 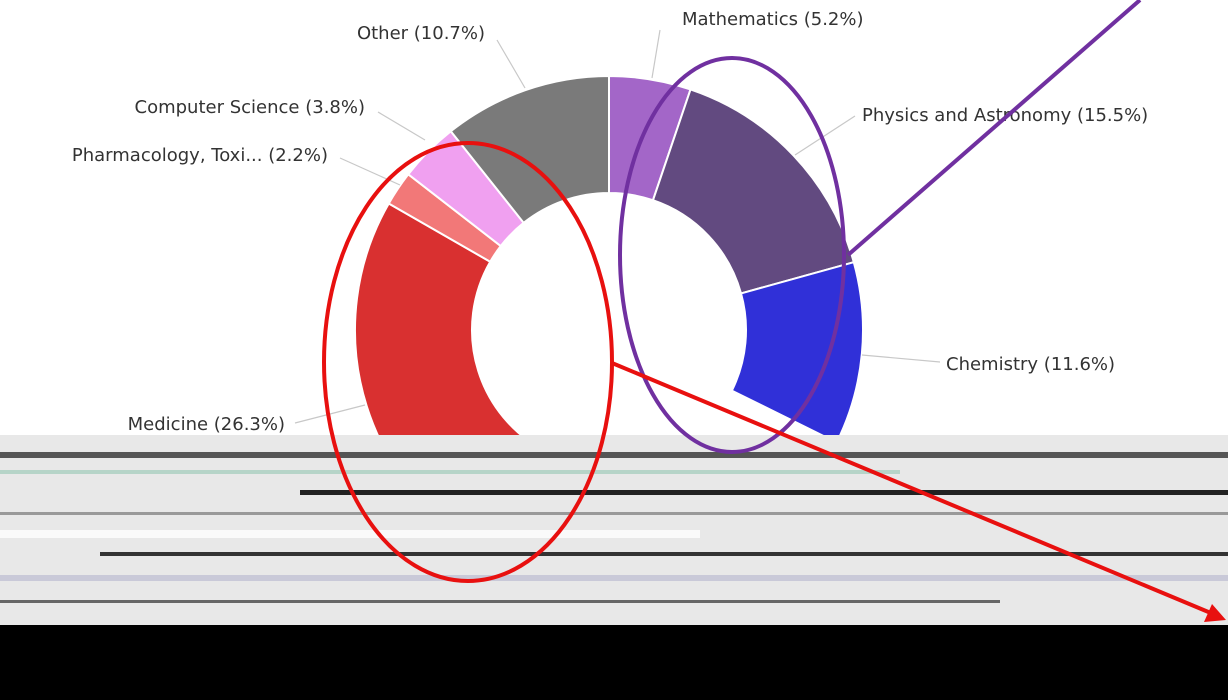 What do you see at coordinates (1030, 364) in the screenshot?
I see `segment-label: Chemistry (11.6%)` at bounding box center [1030, 364].